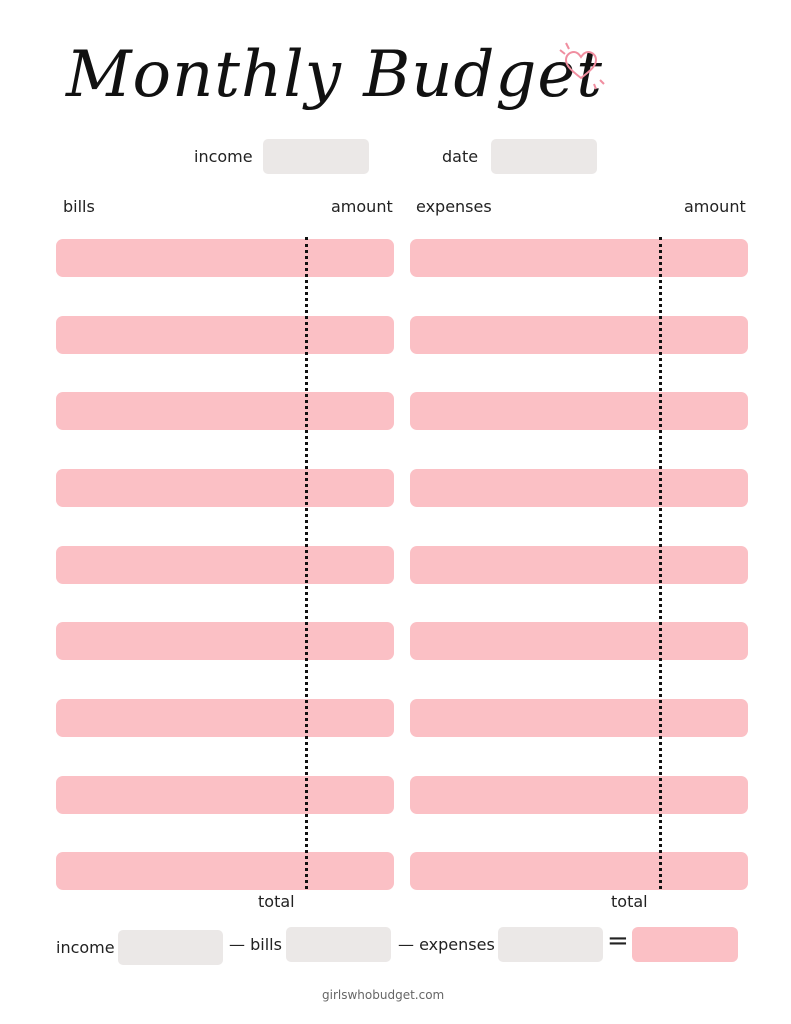 This screenshot has width=791, height=1024. I want to click on bills-header: bills, so click(79, 206).